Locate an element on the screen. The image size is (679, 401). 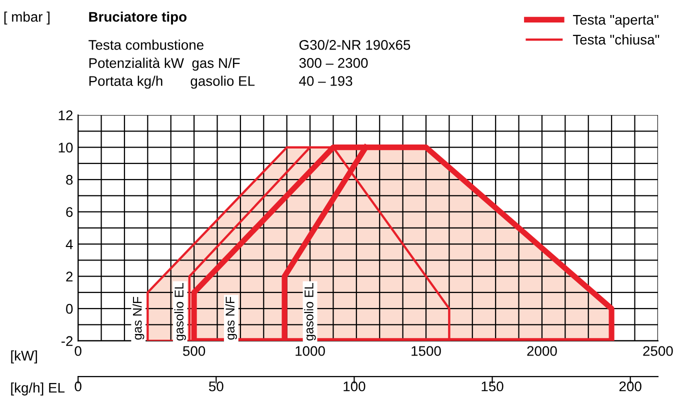
x2-tick-label: 200 is located at coordinates (630, 386).